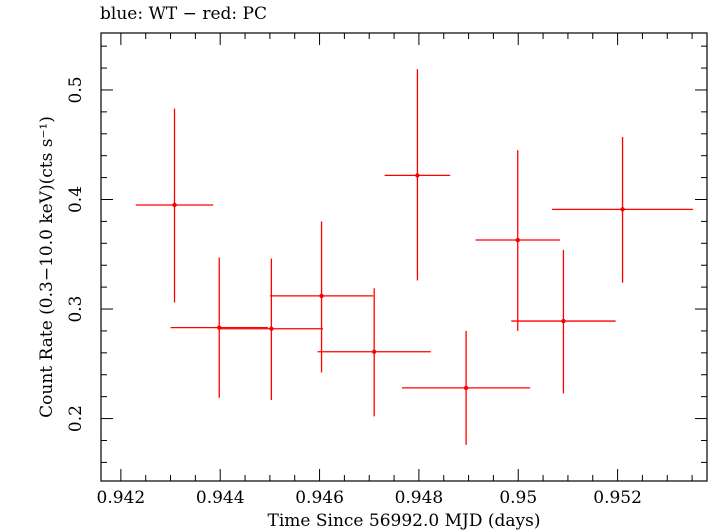 Image resolution: width=709 pixels, height=532 pixels. Describe the element at coordinates (404, 521) in the screenshot. I see `x-axis-label: Time Since 56992.0 MJD (days)` at that location.